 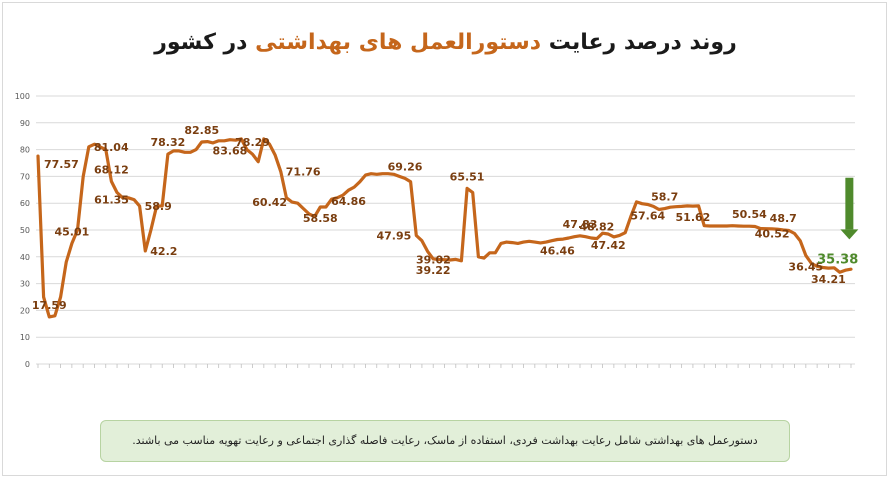 I want to click on data-label: 50.54, so click(x=749, y=214).